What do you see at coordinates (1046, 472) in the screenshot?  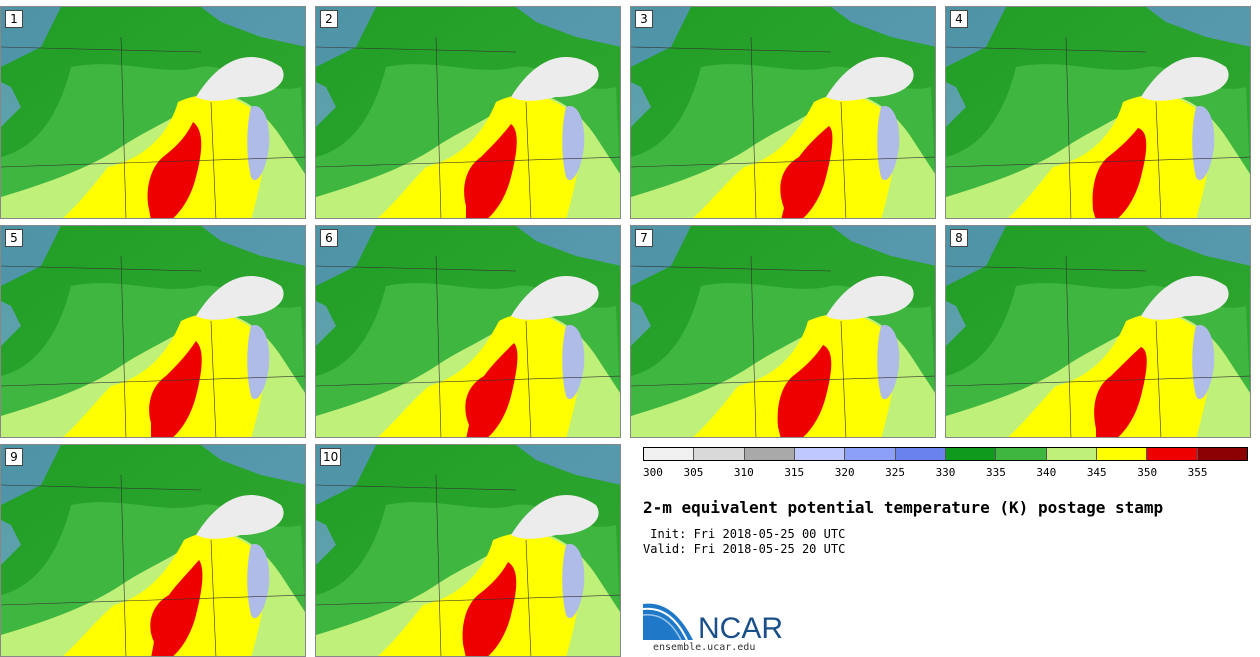 I see `colorbar-tick-label: 340` at bounding box center [1046, 472].